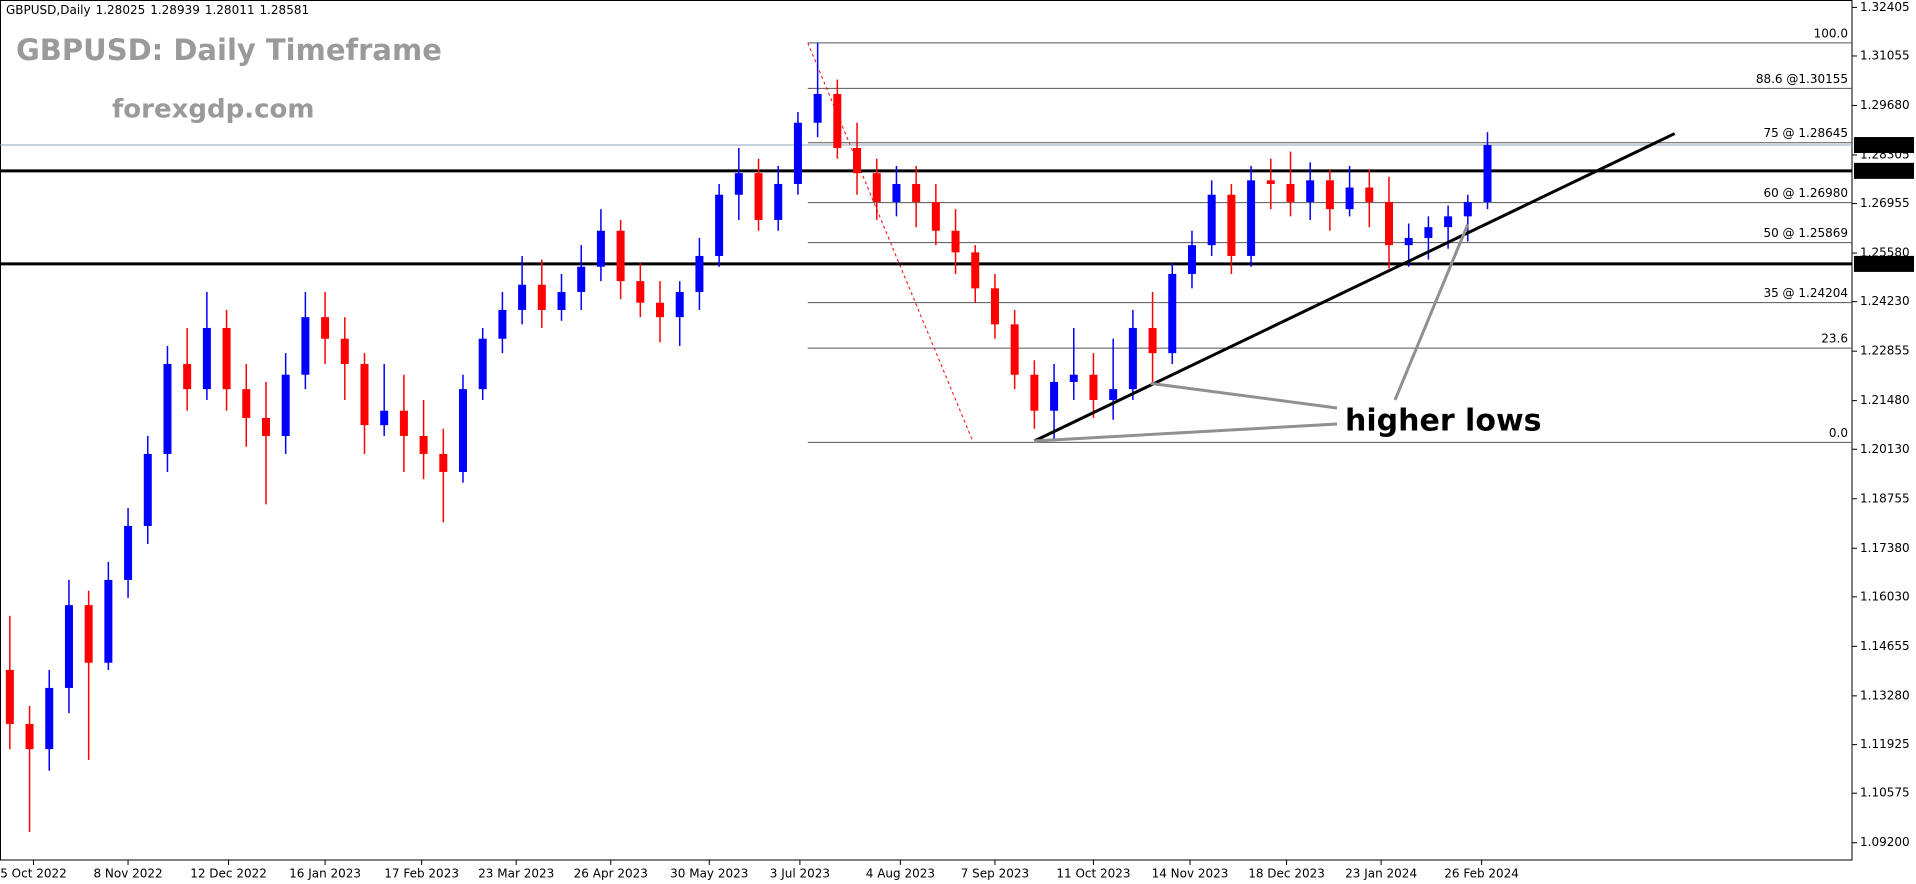  What do you see at coordinates (1885, 793) in the screenshot?
I see `y-tick-label: 1.10575` at bounding box center [1885, 793].